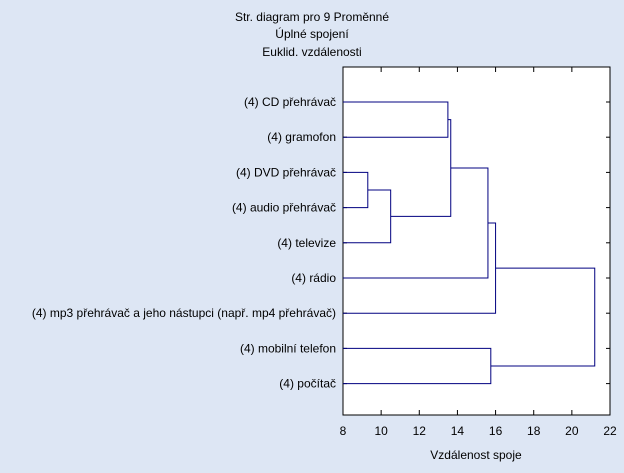 The width and height of the screenshot is (624, 473). Describe the element at coordinates (458, 431) in the screenshot. I see `x-tick-label: 14` at that location.